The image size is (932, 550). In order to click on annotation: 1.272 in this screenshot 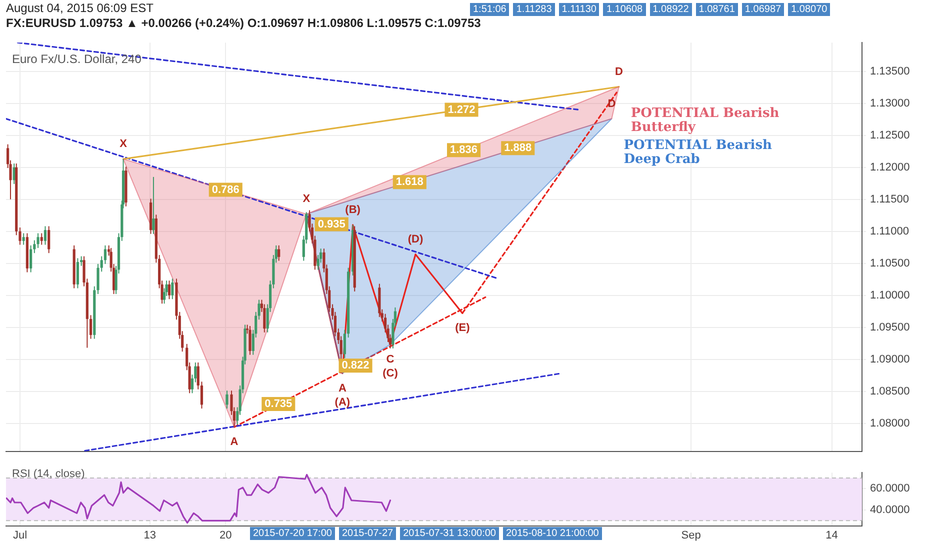, I will do `click(462, 110)`.